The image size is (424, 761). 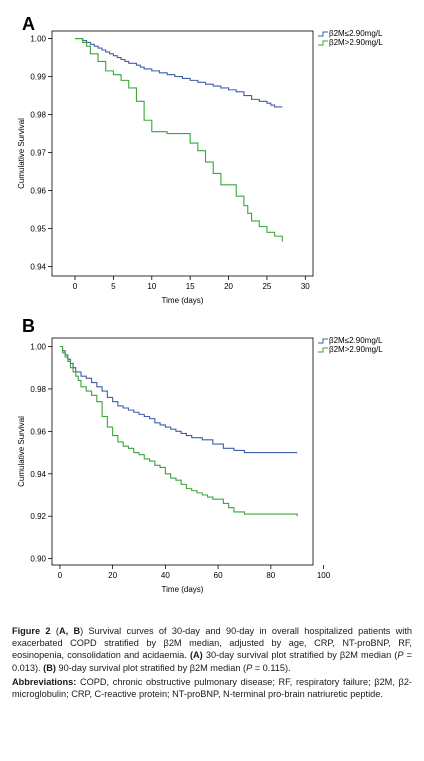 What do you see at coordinates (271, 667) in the screenshot?
I see `caption-b-p-value: = 0.115).` at bounding box center [271, 667].